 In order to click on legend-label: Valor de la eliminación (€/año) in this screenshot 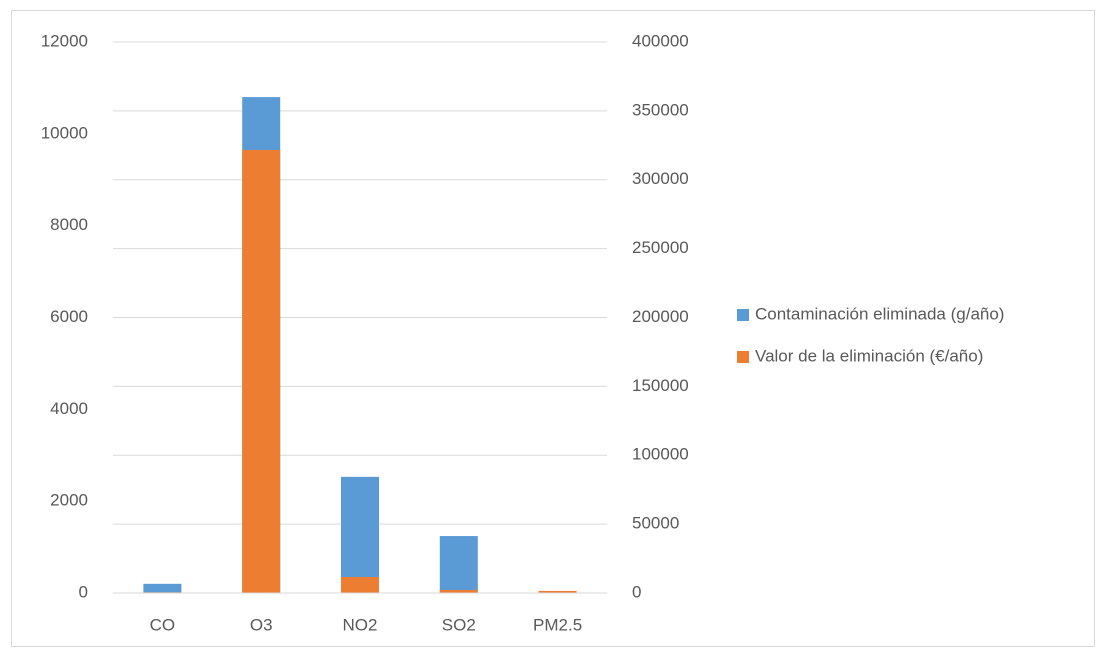, I will do `click(869, 355)`.